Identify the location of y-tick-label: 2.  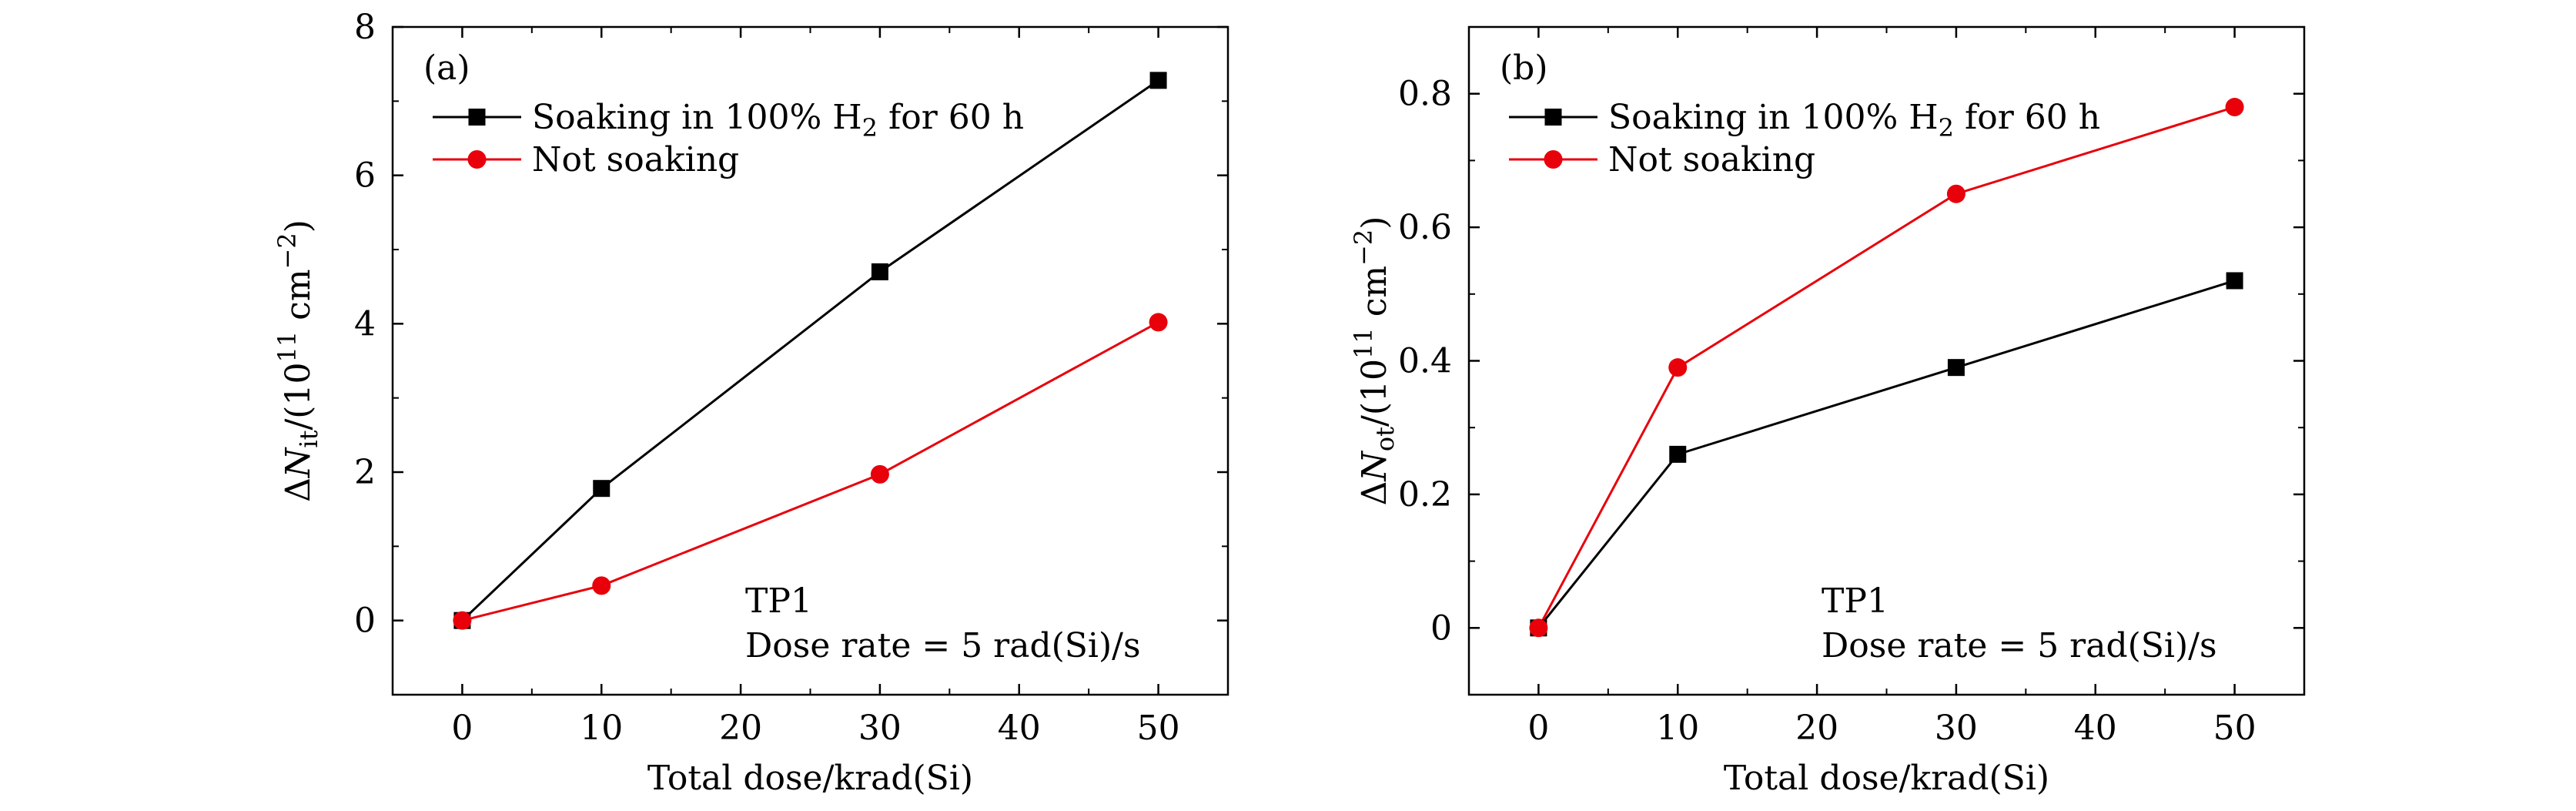
(365, 473).